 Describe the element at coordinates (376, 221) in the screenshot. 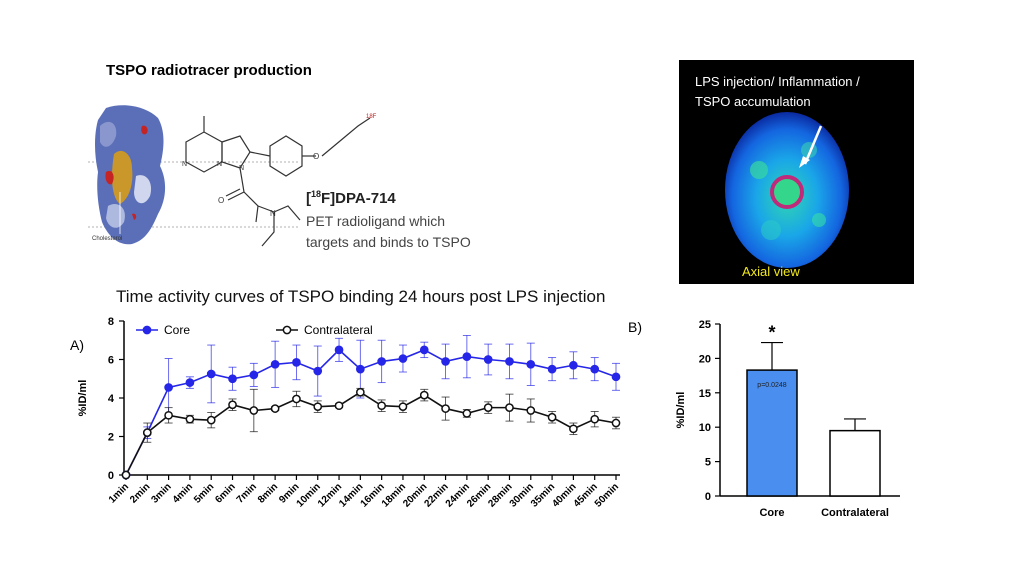

I see `ligand-description-line-1: PET radioligand which` at that location.